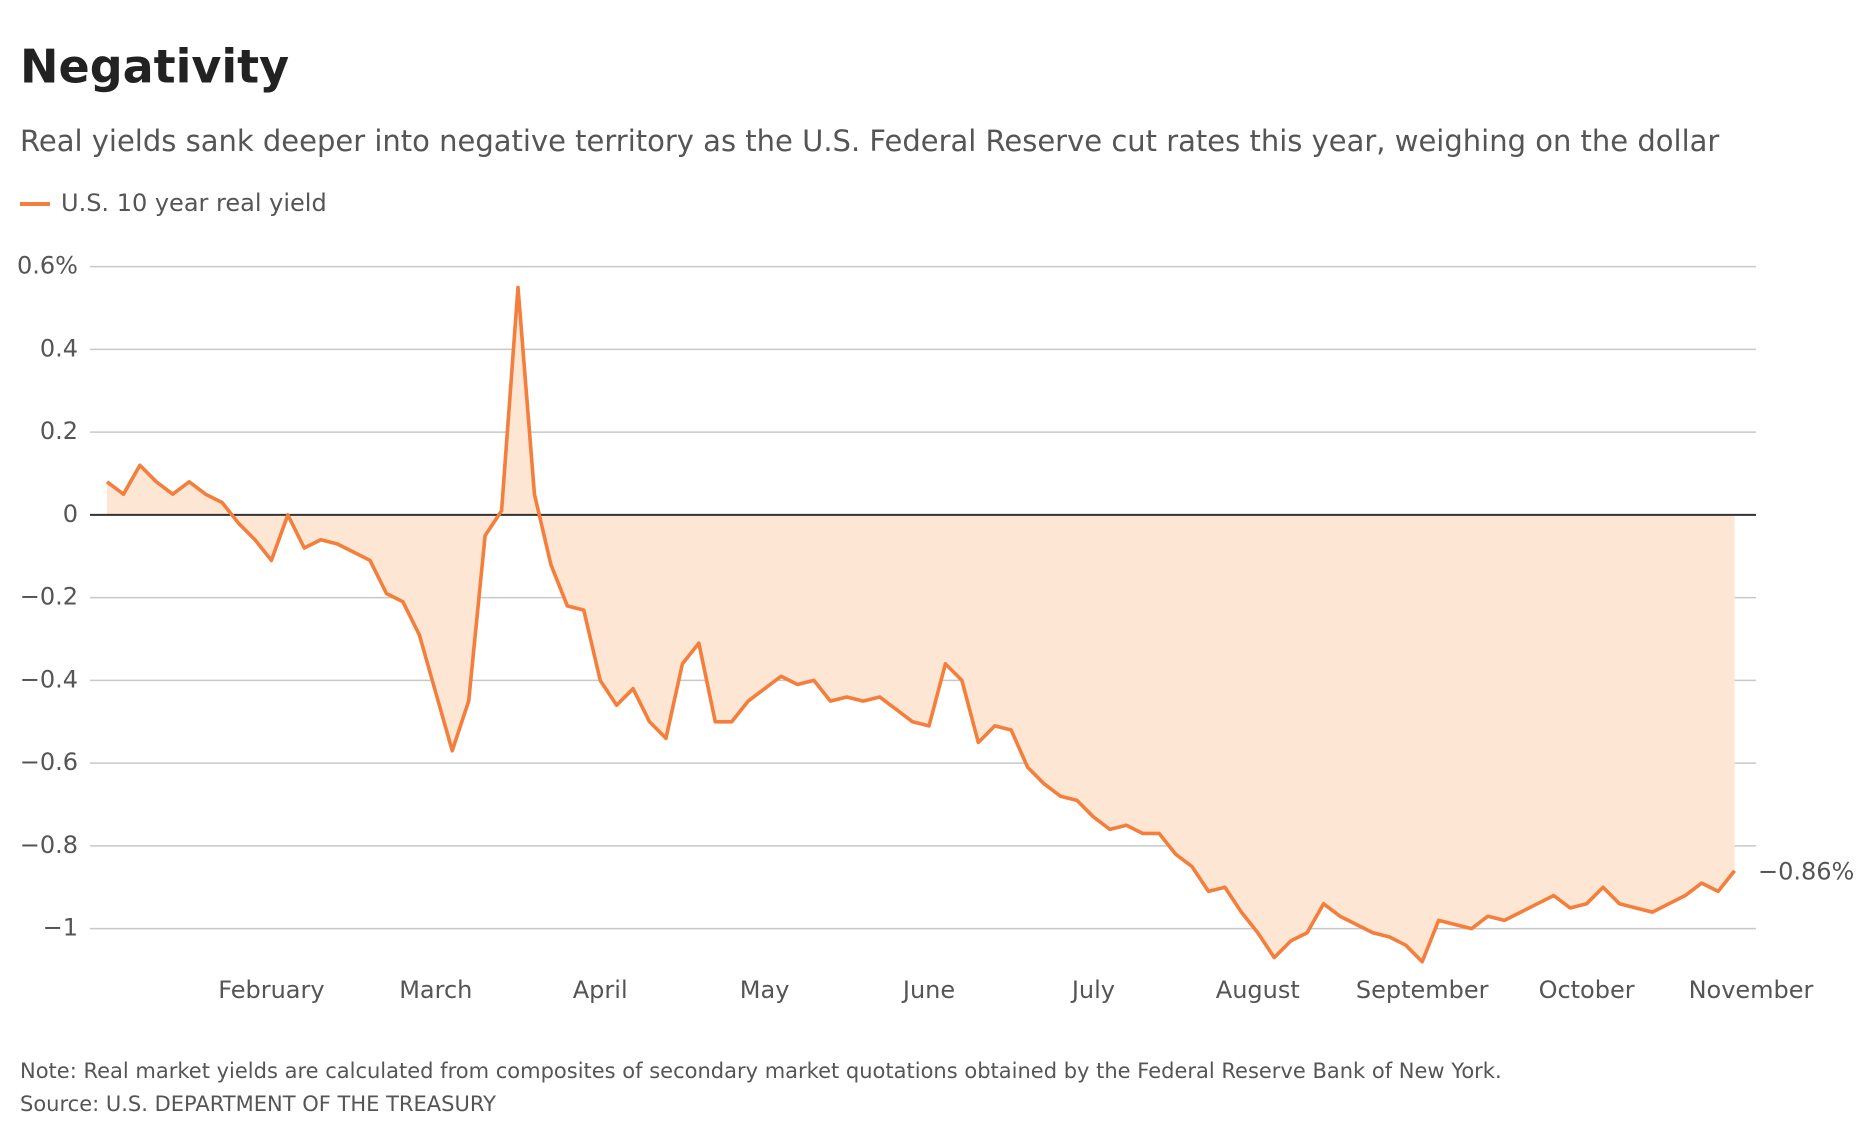 The width and height of the screenshot is (1864, 1142). I want to click on x-tick-label: September, so click(1422, 990).